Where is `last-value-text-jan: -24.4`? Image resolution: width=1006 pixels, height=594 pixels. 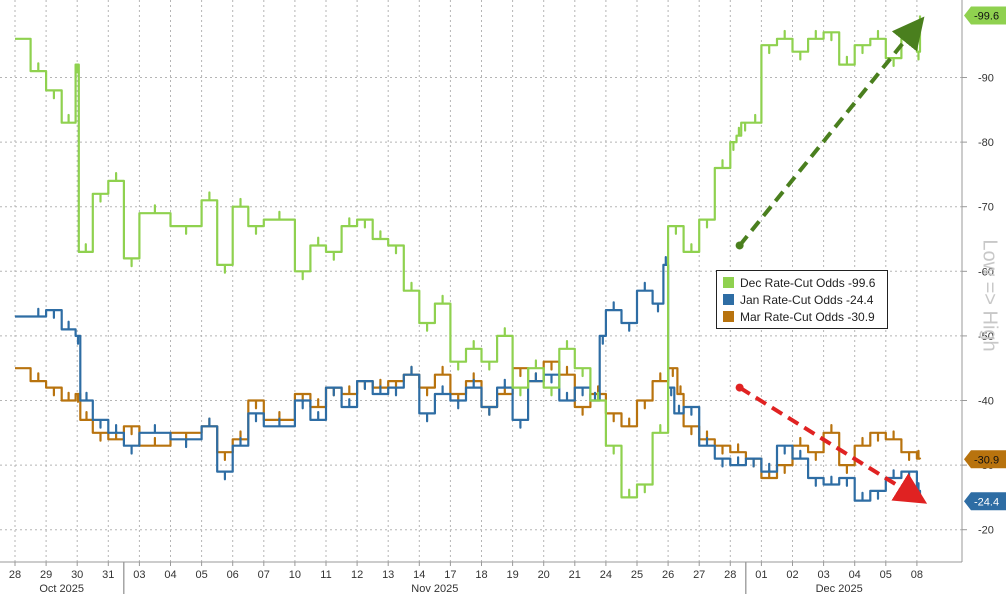
last-value-text-jan: -24.4 is located at coordinates (986, 502).